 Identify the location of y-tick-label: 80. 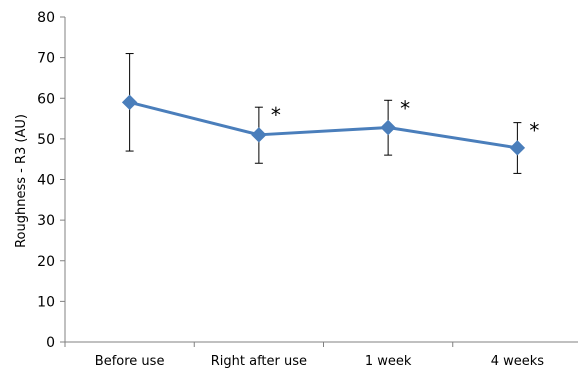
(46, 18).